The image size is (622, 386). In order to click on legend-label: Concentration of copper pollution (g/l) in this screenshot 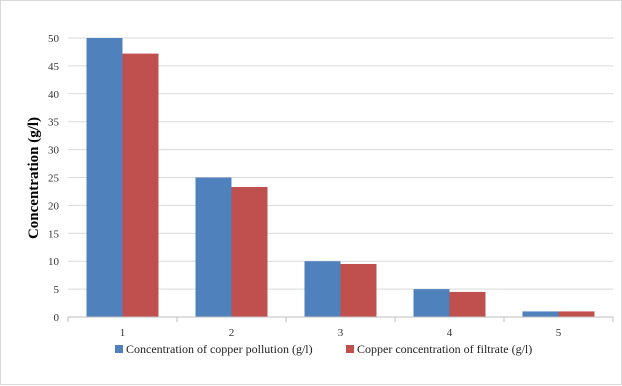, I will do `click(219, 349)`.